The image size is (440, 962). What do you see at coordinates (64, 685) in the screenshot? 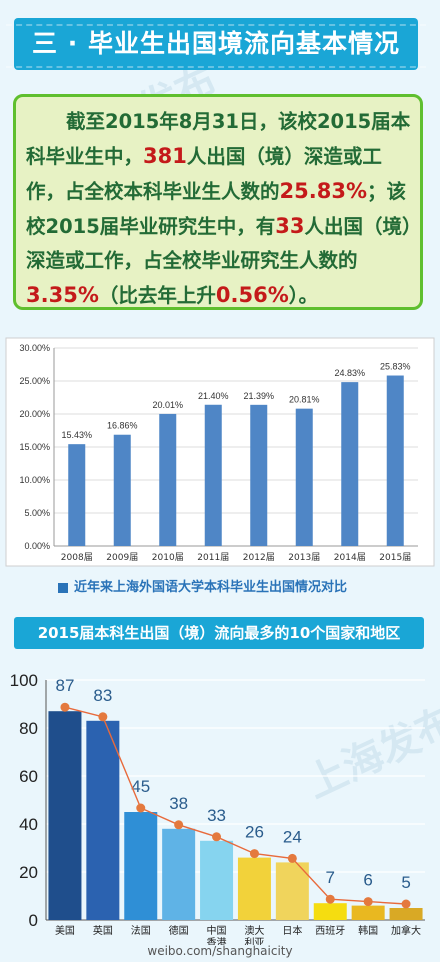
I see `data-label: 87` at bounding box center [64, 685].